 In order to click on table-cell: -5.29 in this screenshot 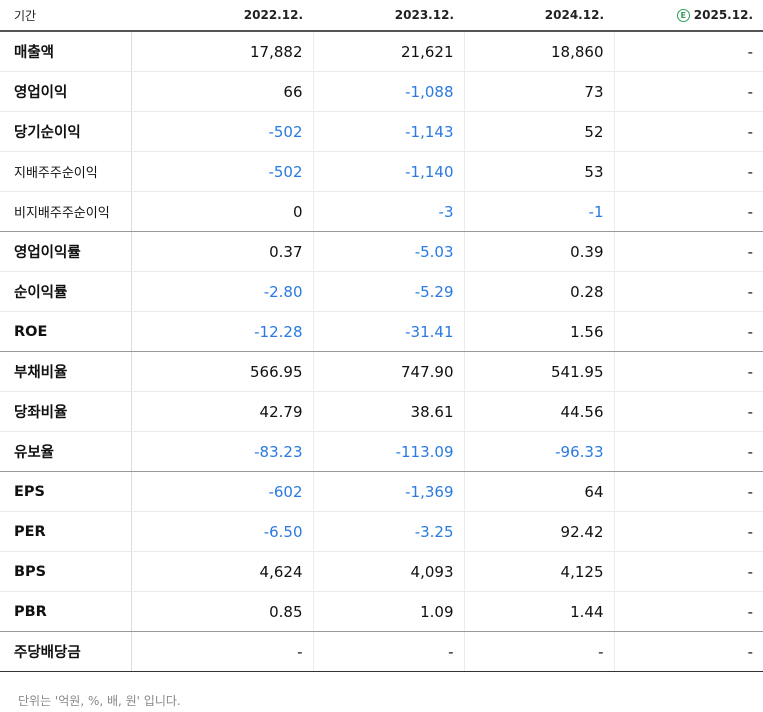, I will do `click(388, 291)`.